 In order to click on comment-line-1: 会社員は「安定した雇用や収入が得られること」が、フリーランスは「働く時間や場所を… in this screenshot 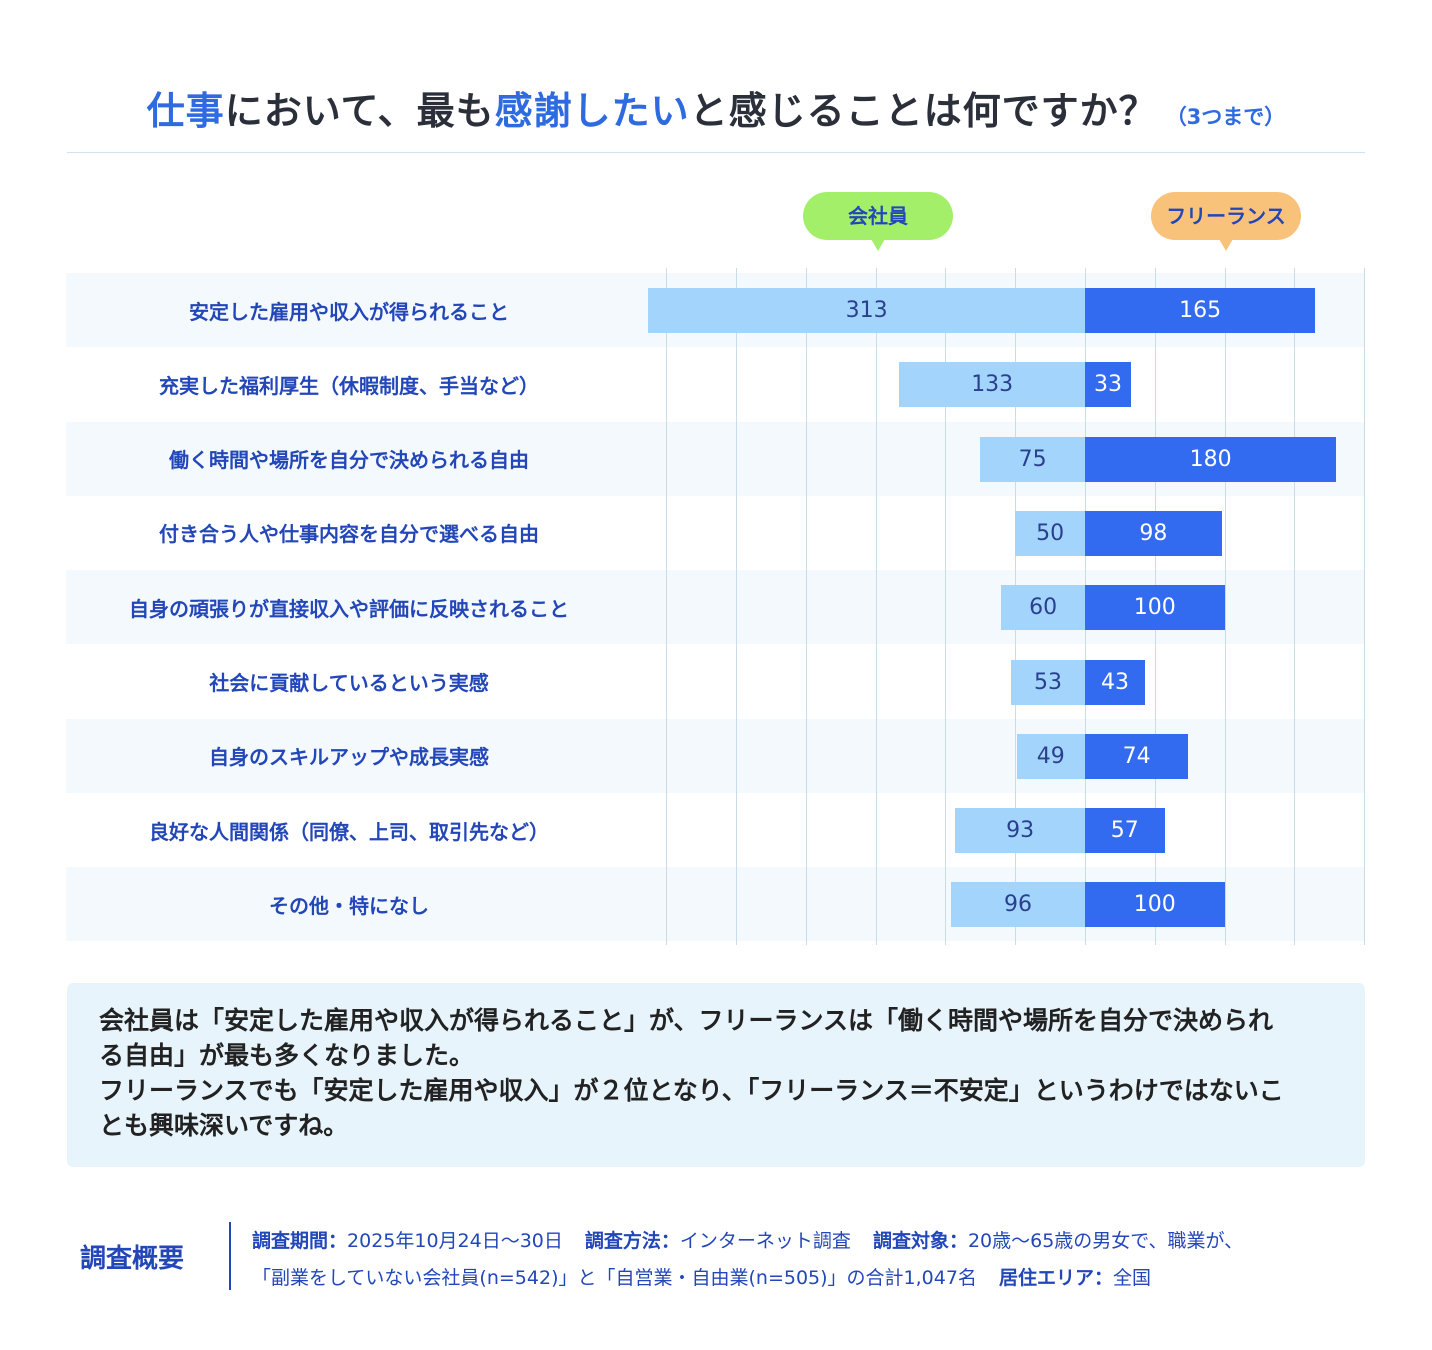, I will do `click(686, 1020)`.